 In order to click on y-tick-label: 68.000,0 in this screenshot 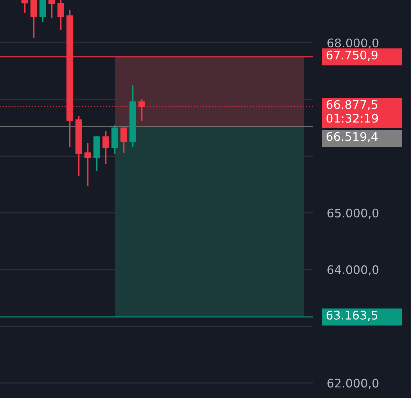, I will do `click(353, 43)`.